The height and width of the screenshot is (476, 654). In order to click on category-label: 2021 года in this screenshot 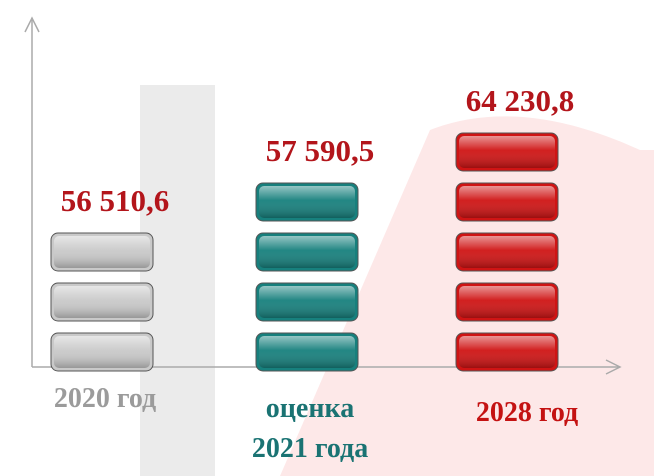, I will do `click(310, 448)`.